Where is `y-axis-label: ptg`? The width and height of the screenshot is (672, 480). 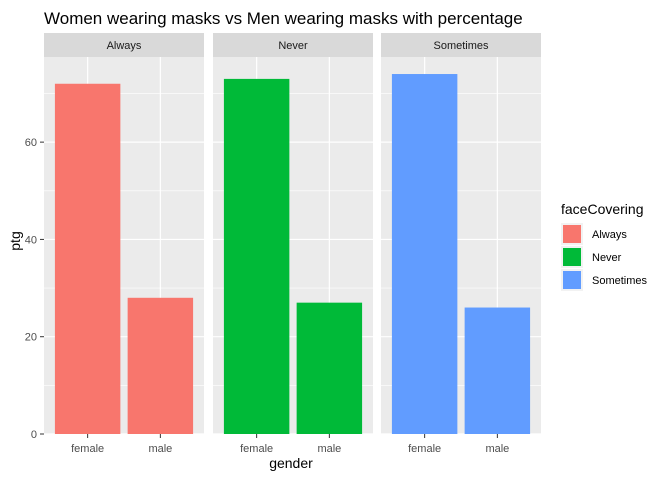
y-axis-label: ptg is located at coordinates (15, 240).